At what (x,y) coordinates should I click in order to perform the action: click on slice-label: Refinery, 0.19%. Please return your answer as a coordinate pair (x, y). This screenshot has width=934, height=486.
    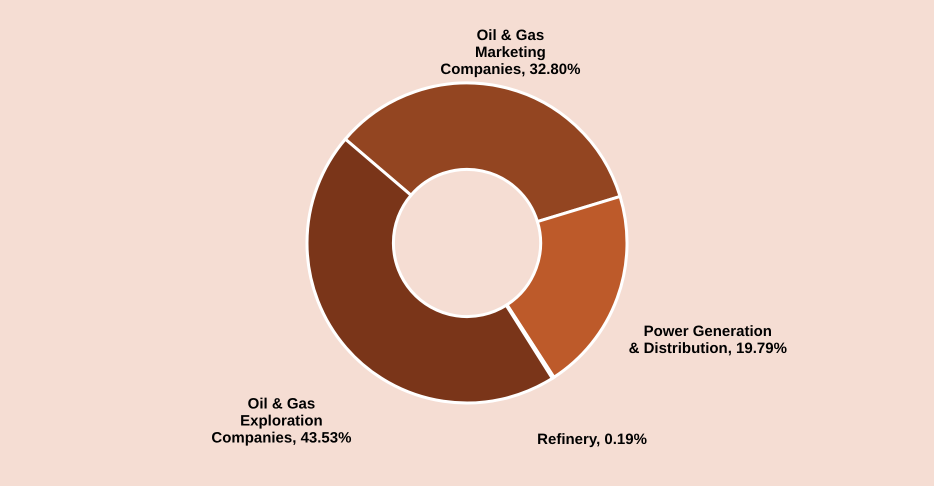
    Looking at the image, I should click on (592, 439).